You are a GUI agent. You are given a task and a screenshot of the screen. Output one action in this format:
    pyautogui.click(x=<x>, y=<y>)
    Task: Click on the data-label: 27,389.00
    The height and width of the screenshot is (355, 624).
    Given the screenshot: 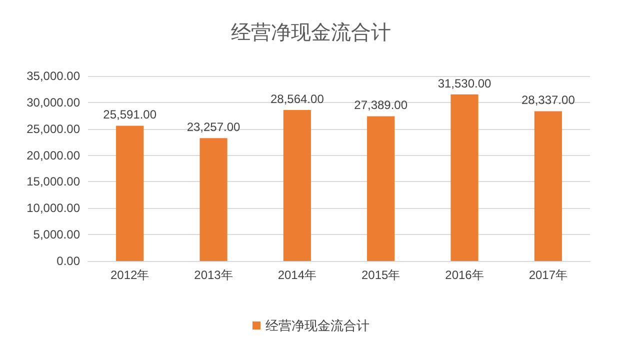 What is the action you would take?
    pyautogui.click(x=381, y=105)
    